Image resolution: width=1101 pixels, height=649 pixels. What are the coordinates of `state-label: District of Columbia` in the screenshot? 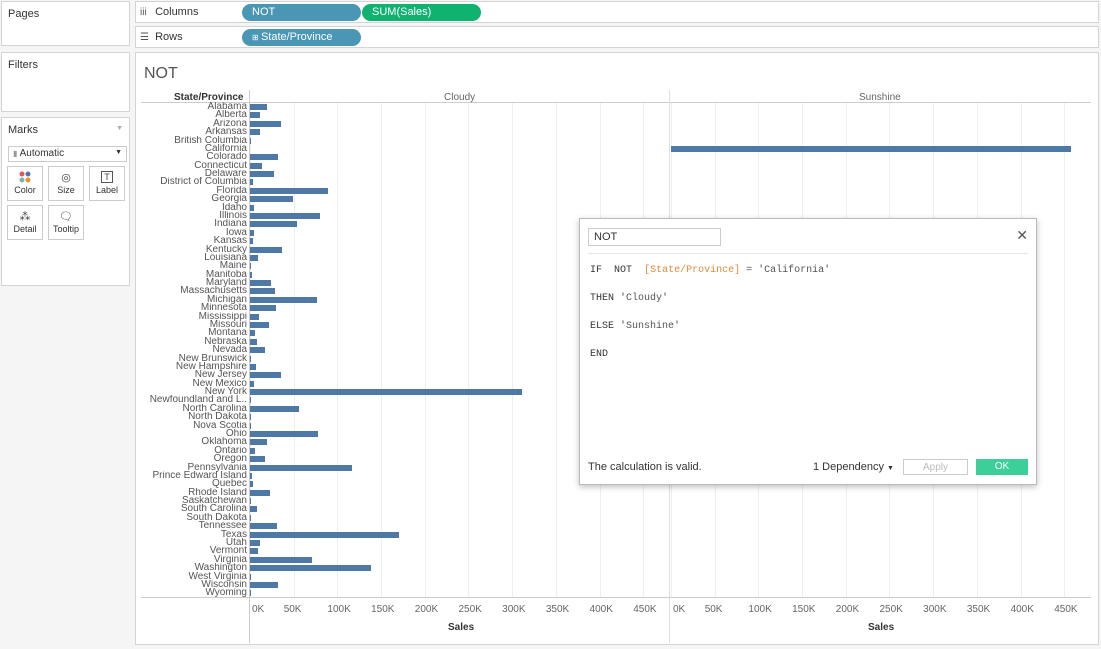 It's located at (203, 182).